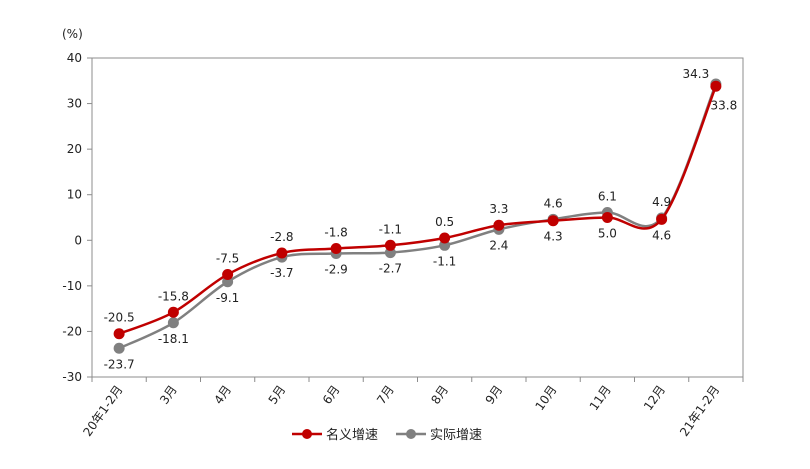 This screenshot has width=810, height=469. I want to click on x-tick-label: 6月, so click(331, 395).